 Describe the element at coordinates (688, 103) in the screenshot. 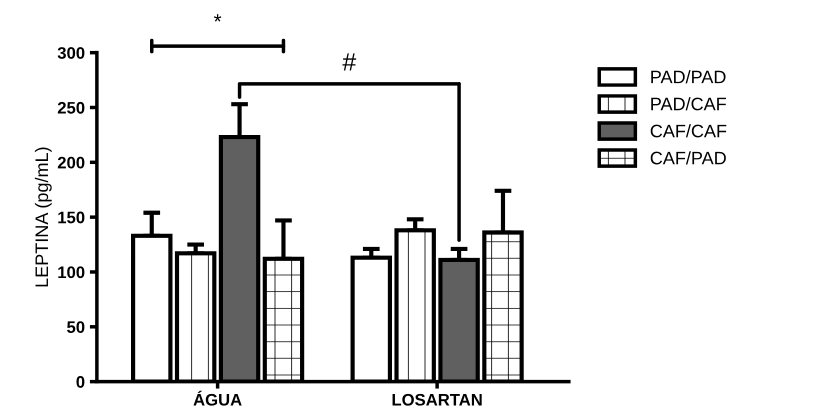

I see `legend-label: PAD/CAF` at that location.